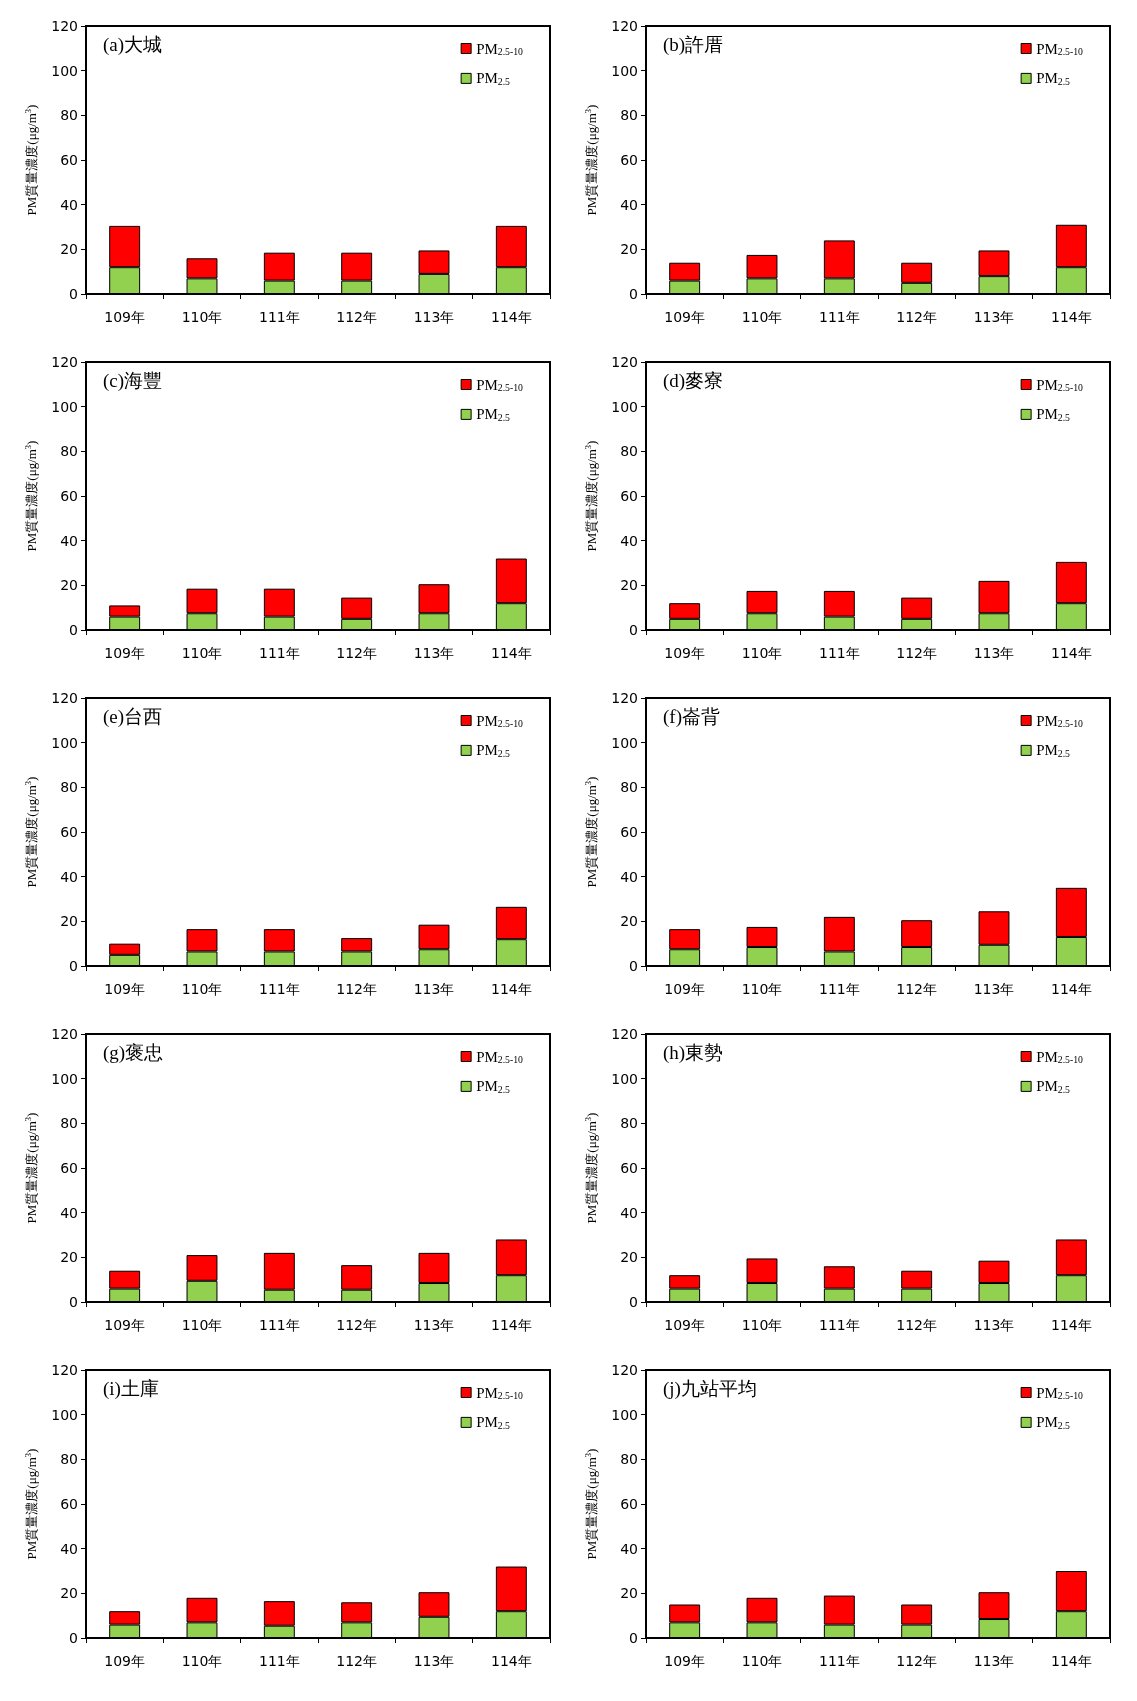 The height and width of the screenshot is (1701, 1137). I want to click on chart-title: (e)台西, so click(133, 717).